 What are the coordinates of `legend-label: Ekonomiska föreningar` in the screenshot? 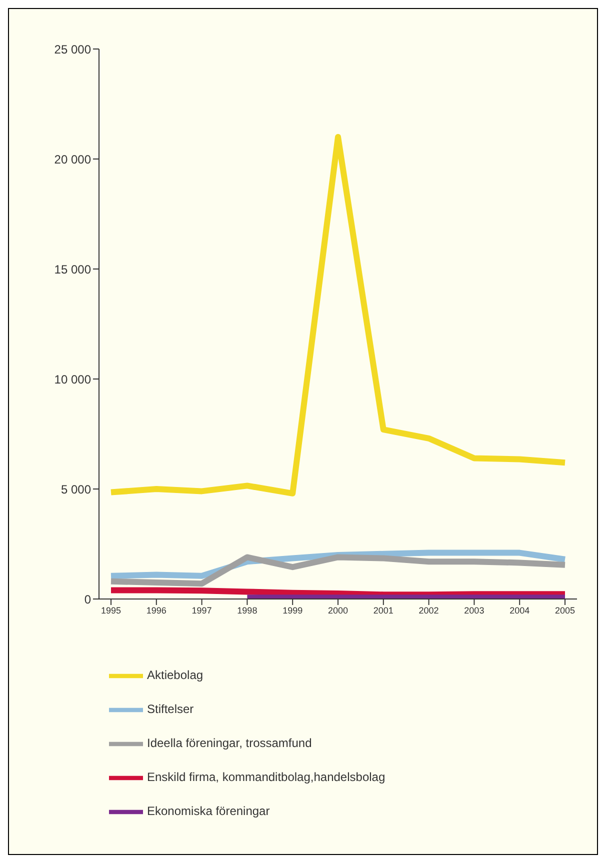 It's located at (208, 811).